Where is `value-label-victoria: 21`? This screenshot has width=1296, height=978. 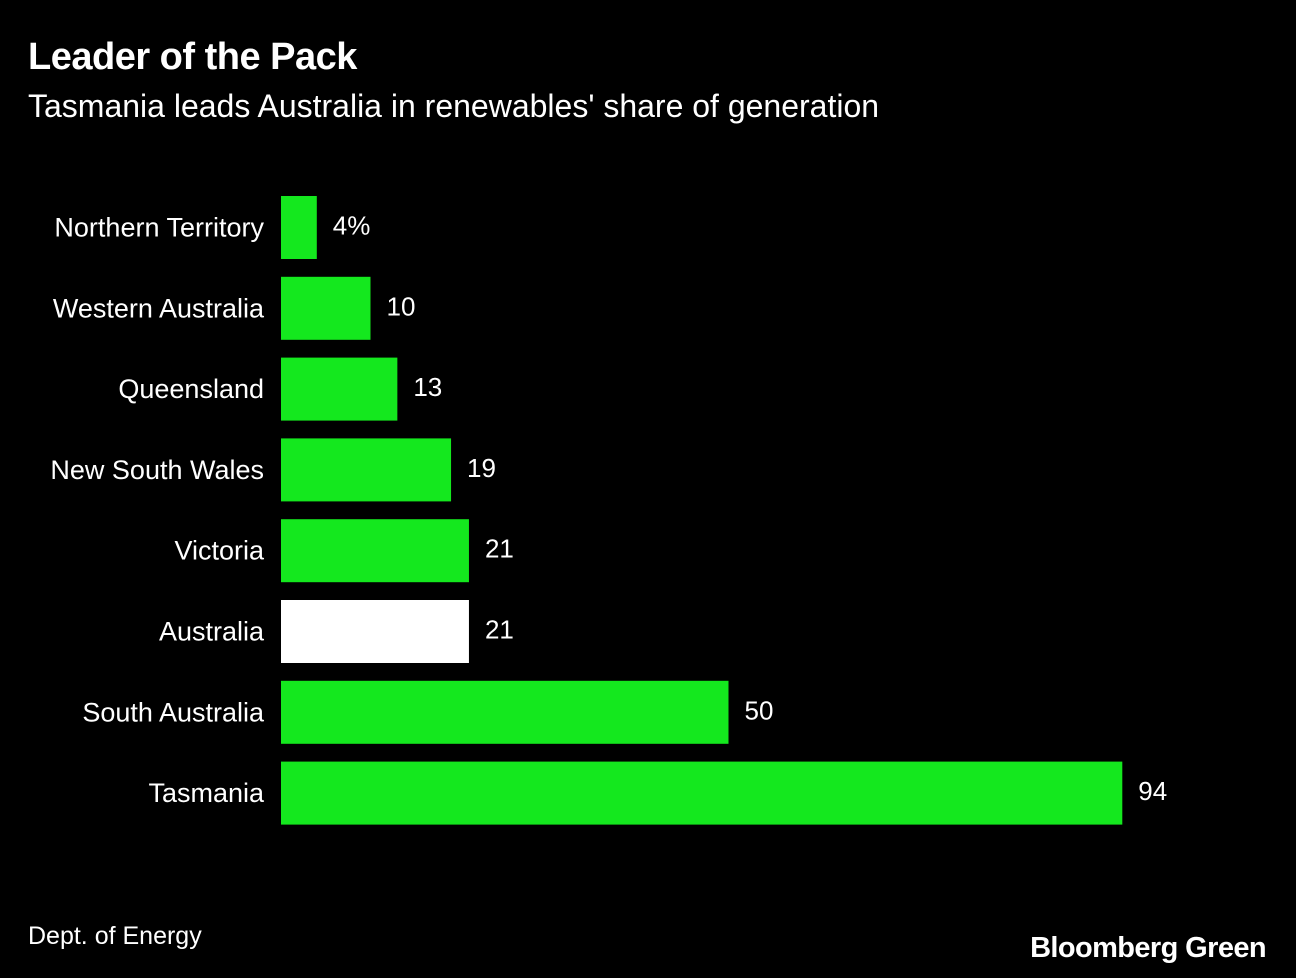
value-label-victoria: 21 is located at coordinates (499, 549).